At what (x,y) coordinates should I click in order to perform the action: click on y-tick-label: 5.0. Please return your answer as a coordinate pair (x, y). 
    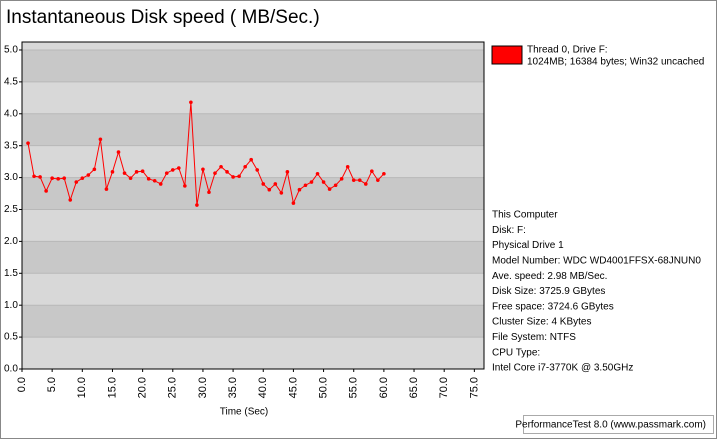
    Looking at the image, I should click on (11, 50).